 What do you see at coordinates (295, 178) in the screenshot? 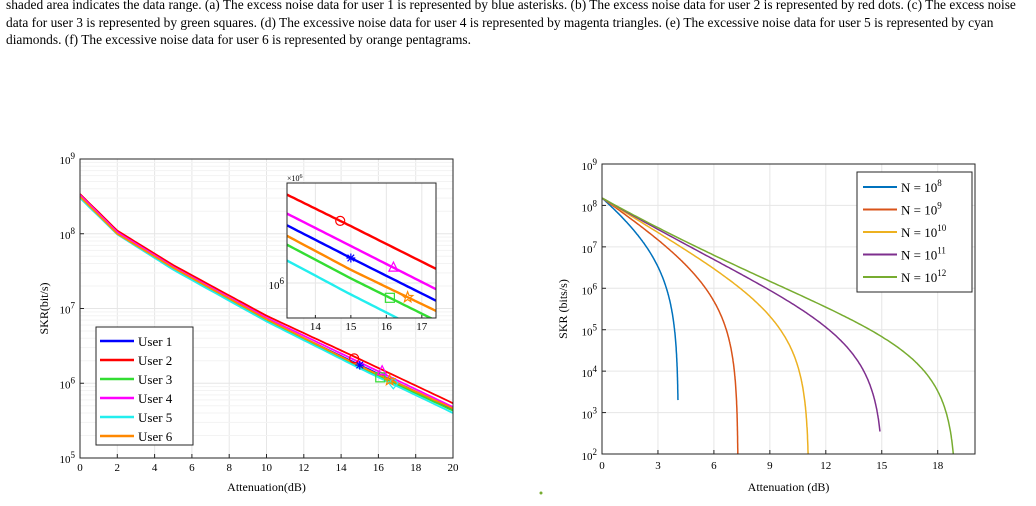
I see `inset-exponent-label: ×10⁶` at bounding box center [295, 178].